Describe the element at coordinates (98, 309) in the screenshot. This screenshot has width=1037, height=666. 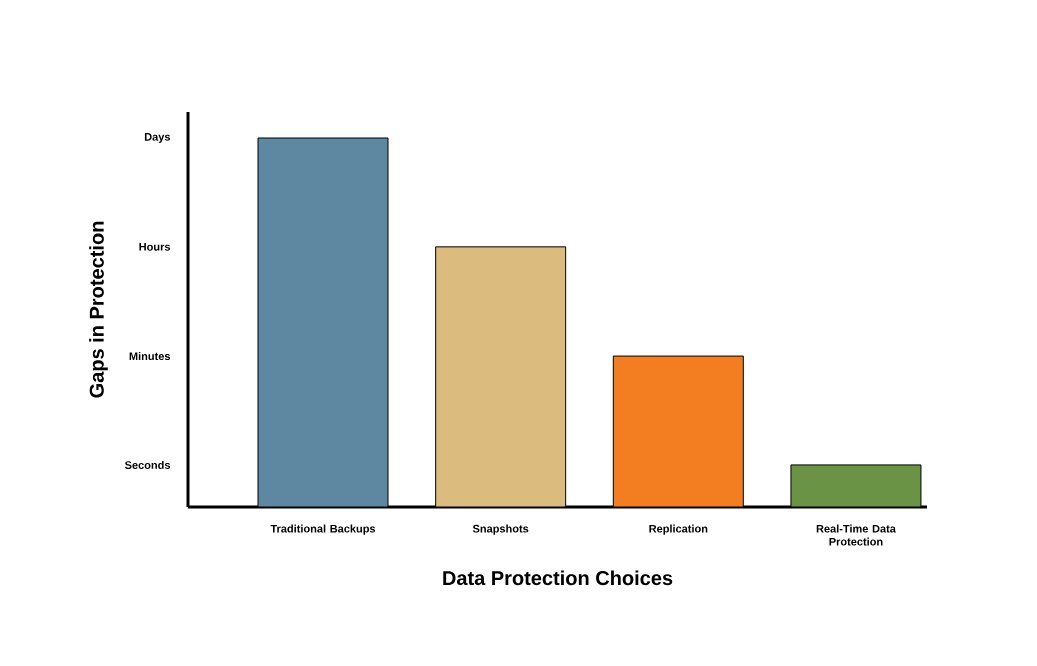
I see `y-axis-title: Gaps in Protection` at that location.